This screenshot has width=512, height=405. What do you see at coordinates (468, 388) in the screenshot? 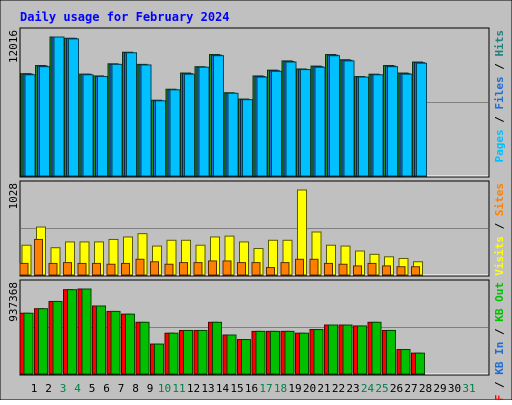
I see `x-tick-label-31: 31` at bounding box center [468, 388].